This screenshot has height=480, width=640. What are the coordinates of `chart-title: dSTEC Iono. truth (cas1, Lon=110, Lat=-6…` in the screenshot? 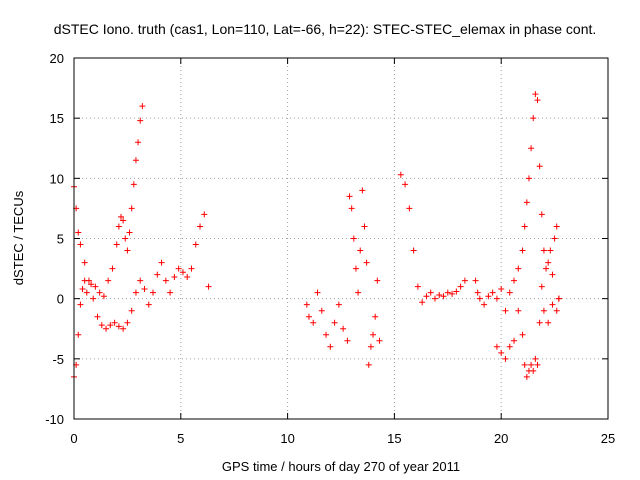 It's located at (325, 29).